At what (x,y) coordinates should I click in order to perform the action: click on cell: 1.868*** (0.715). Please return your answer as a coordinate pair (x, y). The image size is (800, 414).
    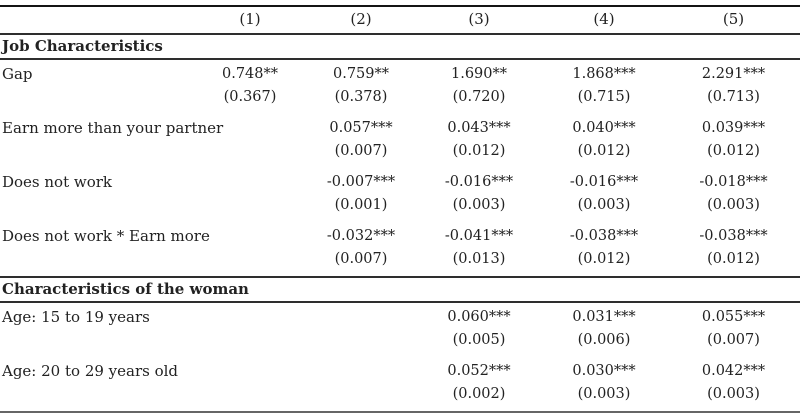
    Looking at the image, I should click on (604, 86).